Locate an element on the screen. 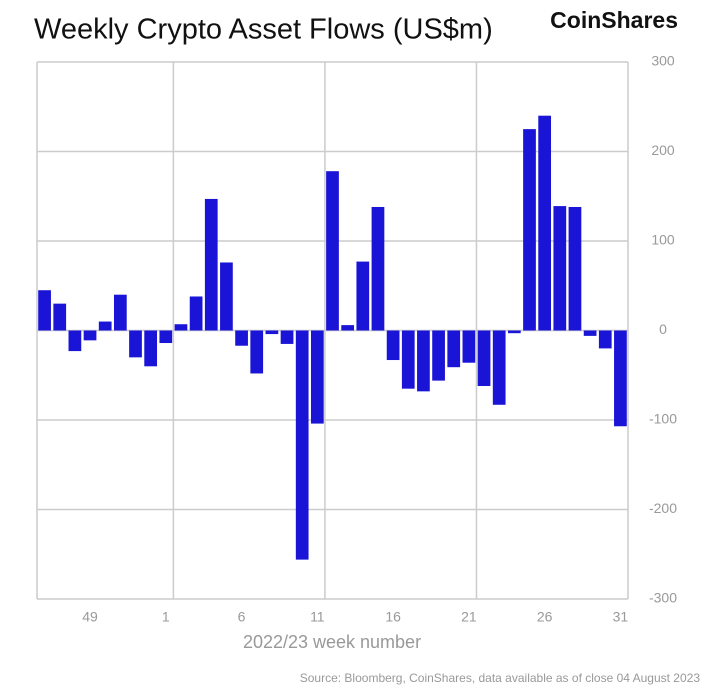 The width and height of the screenshot is (709, 697). x-tick-label: 16 is located at coordinates (393, 617).